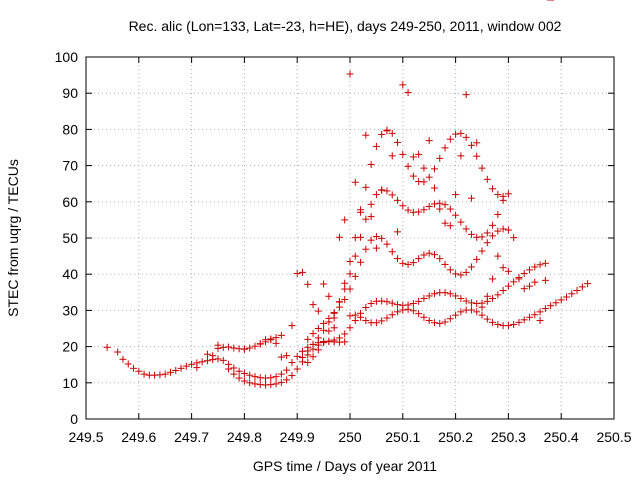  What do you see at coordinates (74, 419) in the screenshot?
I see `y-tick-label: 0` at bounding box center [74, 419].